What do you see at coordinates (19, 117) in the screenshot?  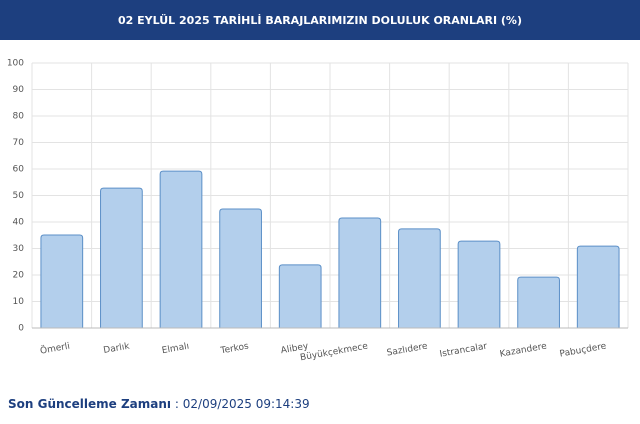 I see `y-tick-label: 80` at bounding box center [19, 117].